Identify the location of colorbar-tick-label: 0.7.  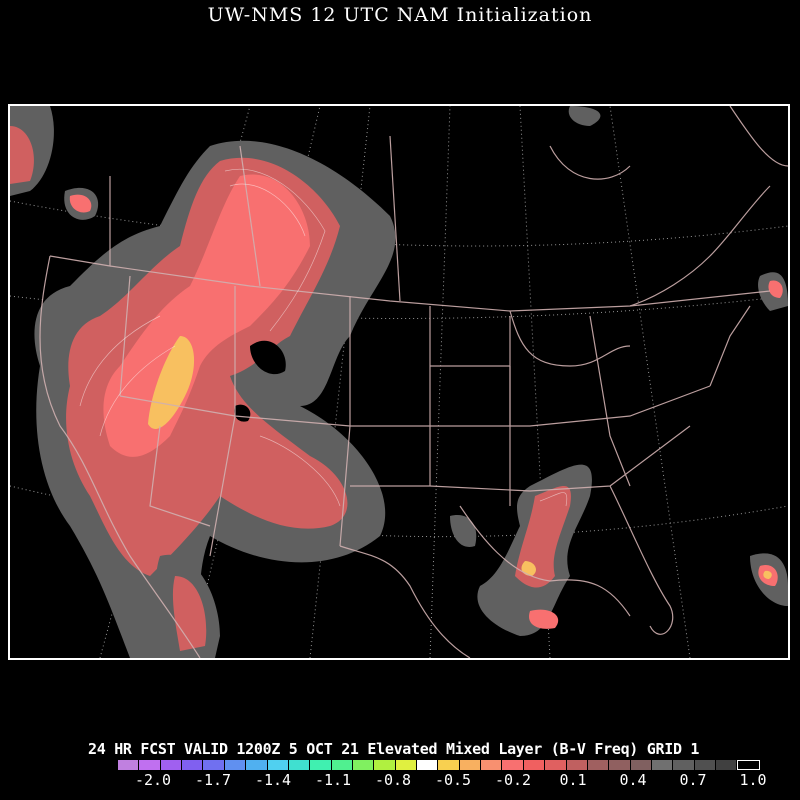
(693, 780).